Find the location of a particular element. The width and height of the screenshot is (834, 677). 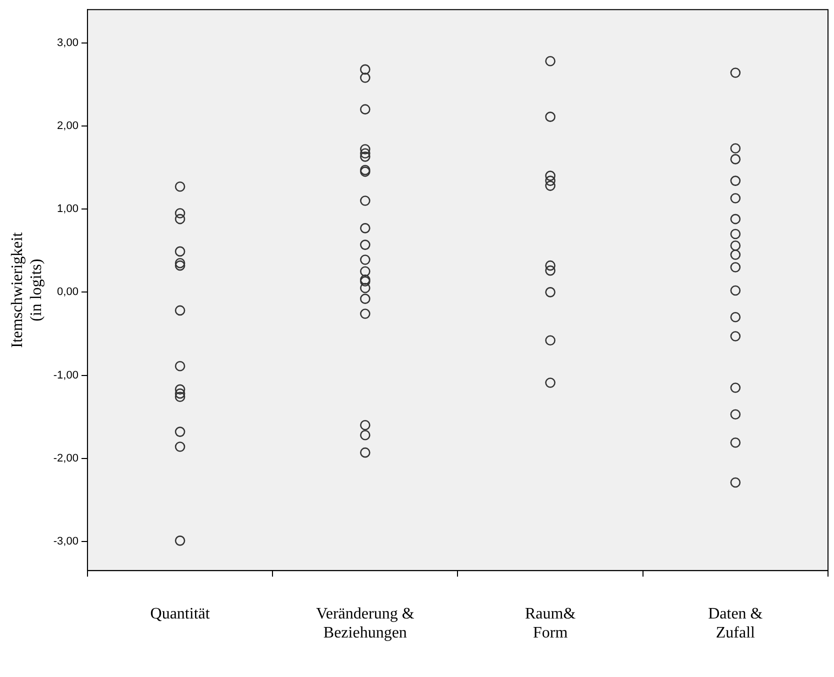

y-tick-label: 0,00 is located at coordinates (67, 292).